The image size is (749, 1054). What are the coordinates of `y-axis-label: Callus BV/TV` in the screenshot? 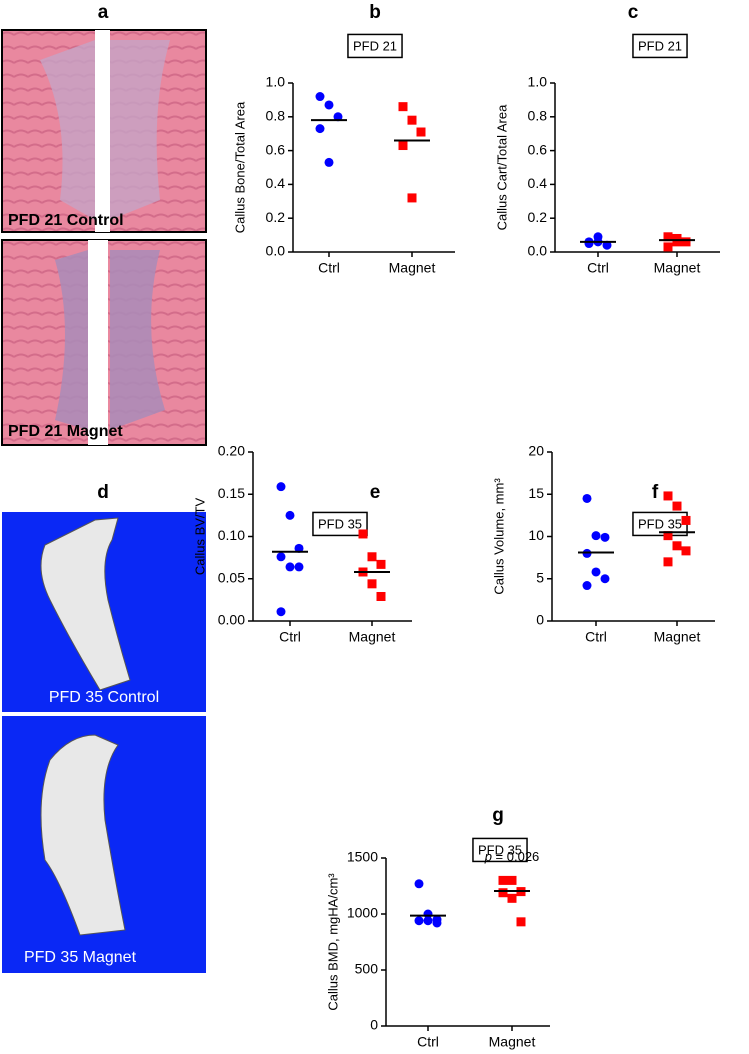 It's located at (199, 537).